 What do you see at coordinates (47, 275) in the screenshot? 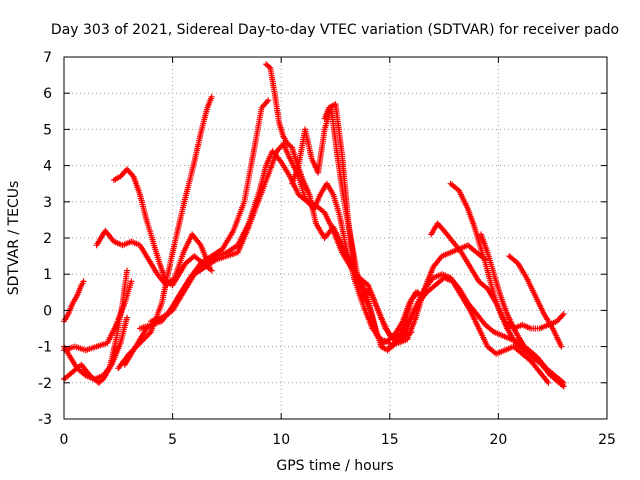
I see `y-tick-label: 1` at bounding box center [47, 275].